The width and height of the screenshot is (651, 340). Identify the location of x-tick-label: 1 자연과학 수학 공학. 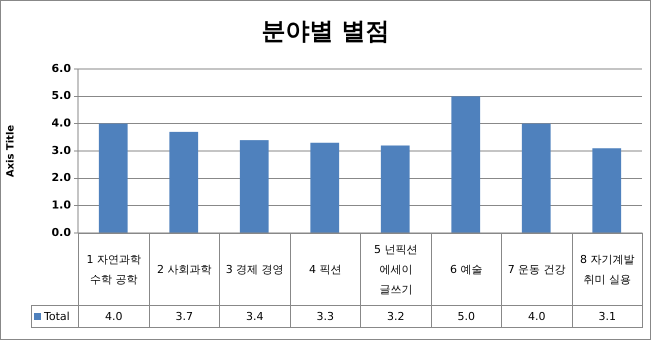
(113, 270).